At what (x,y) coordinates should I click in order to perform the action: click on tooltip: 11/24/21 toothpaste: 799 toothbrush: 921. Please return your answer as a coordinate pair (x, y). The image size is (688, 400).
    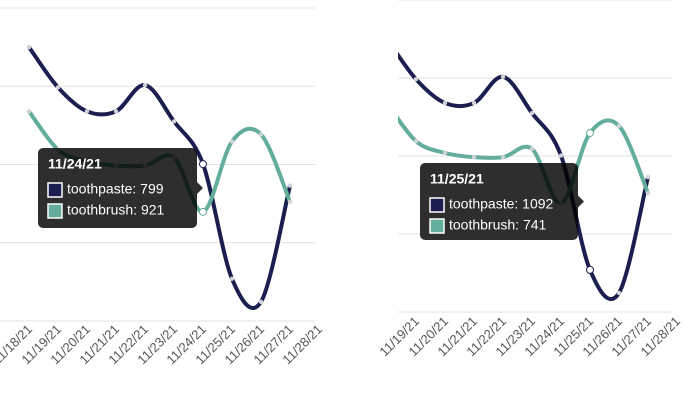
    Looking at the image, I should click on (120, 188).